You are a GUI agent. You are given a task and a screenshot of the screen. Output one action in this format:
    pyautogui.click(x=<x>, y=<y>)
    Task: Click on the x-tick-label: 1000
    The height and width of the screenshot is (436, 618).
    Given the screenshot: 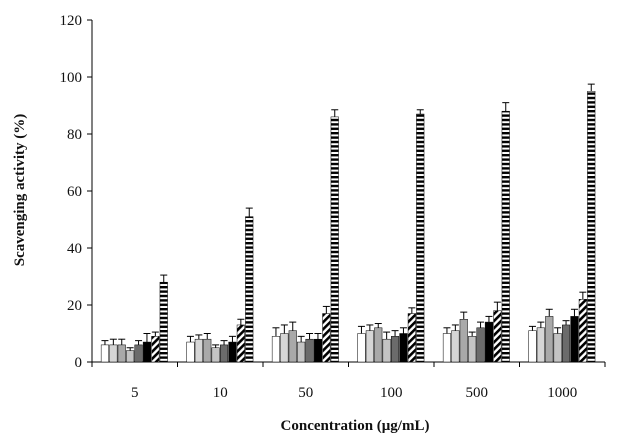 What is the action you would take?
    pyautogui.click(x=562, y=393)
    